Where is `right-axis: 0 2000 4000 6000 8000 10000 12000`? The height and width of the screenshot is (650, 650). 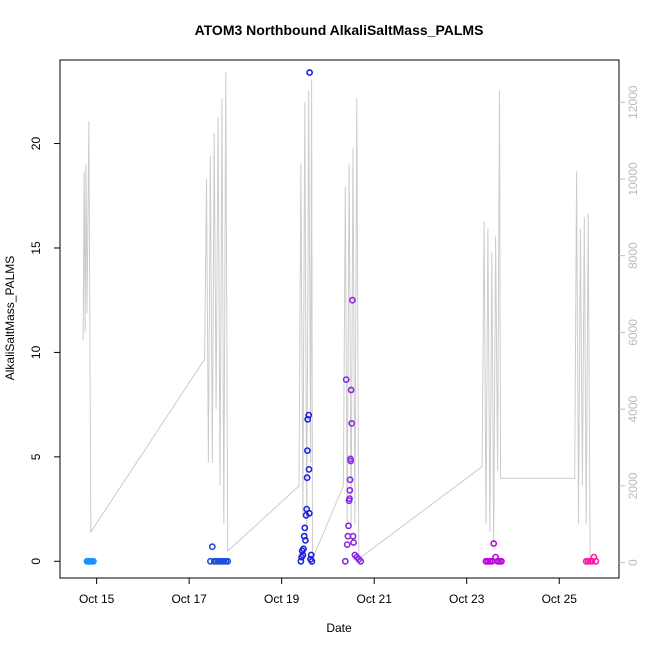 right-axis: 0 2000 4000 6000 8000 10000 12000 is located at coordinates (629, 325).